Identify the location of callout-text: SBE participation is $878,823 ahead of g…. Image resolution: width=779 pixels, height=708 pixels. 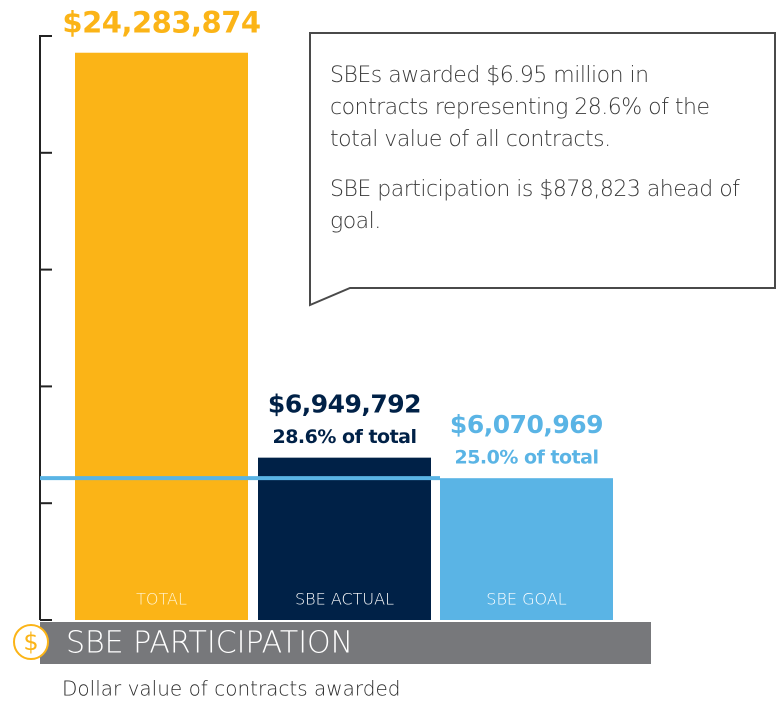
(535, 205).